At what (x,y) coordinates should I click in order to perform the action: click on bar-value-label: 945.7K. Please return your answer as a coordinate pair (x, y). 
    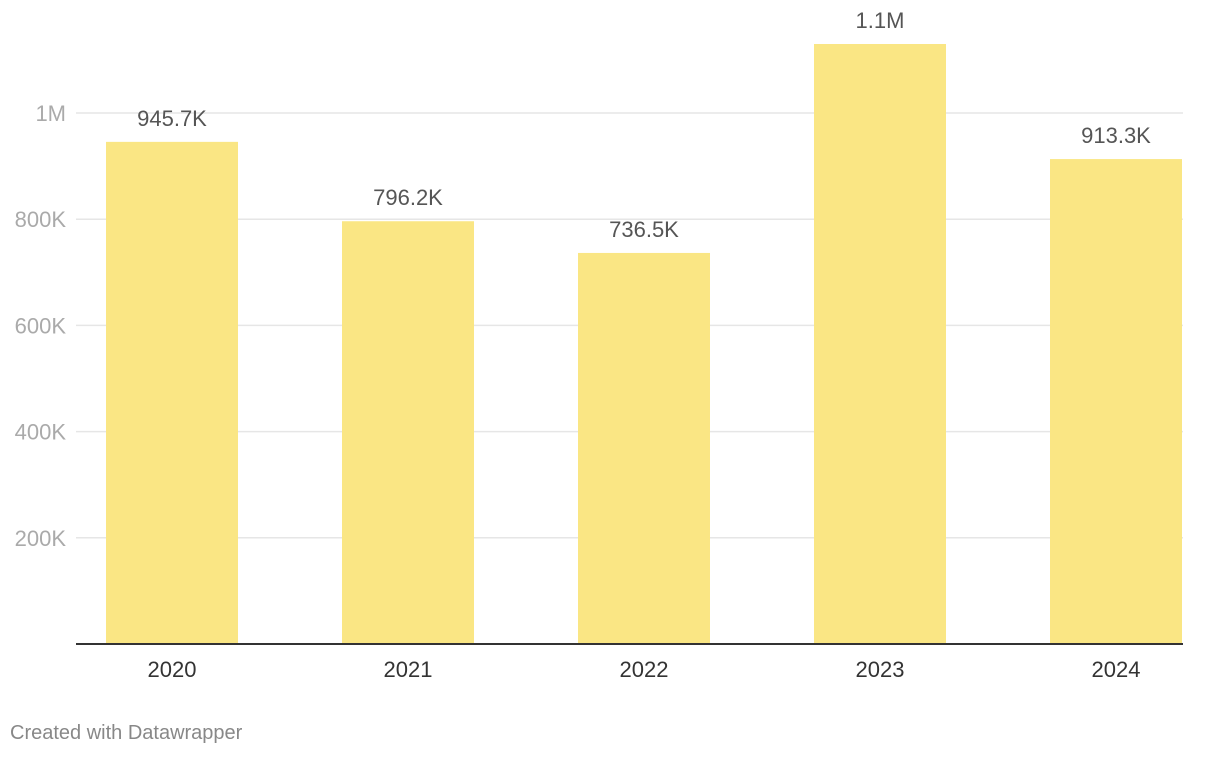
    Looking at the image, I should click on (172, 118).